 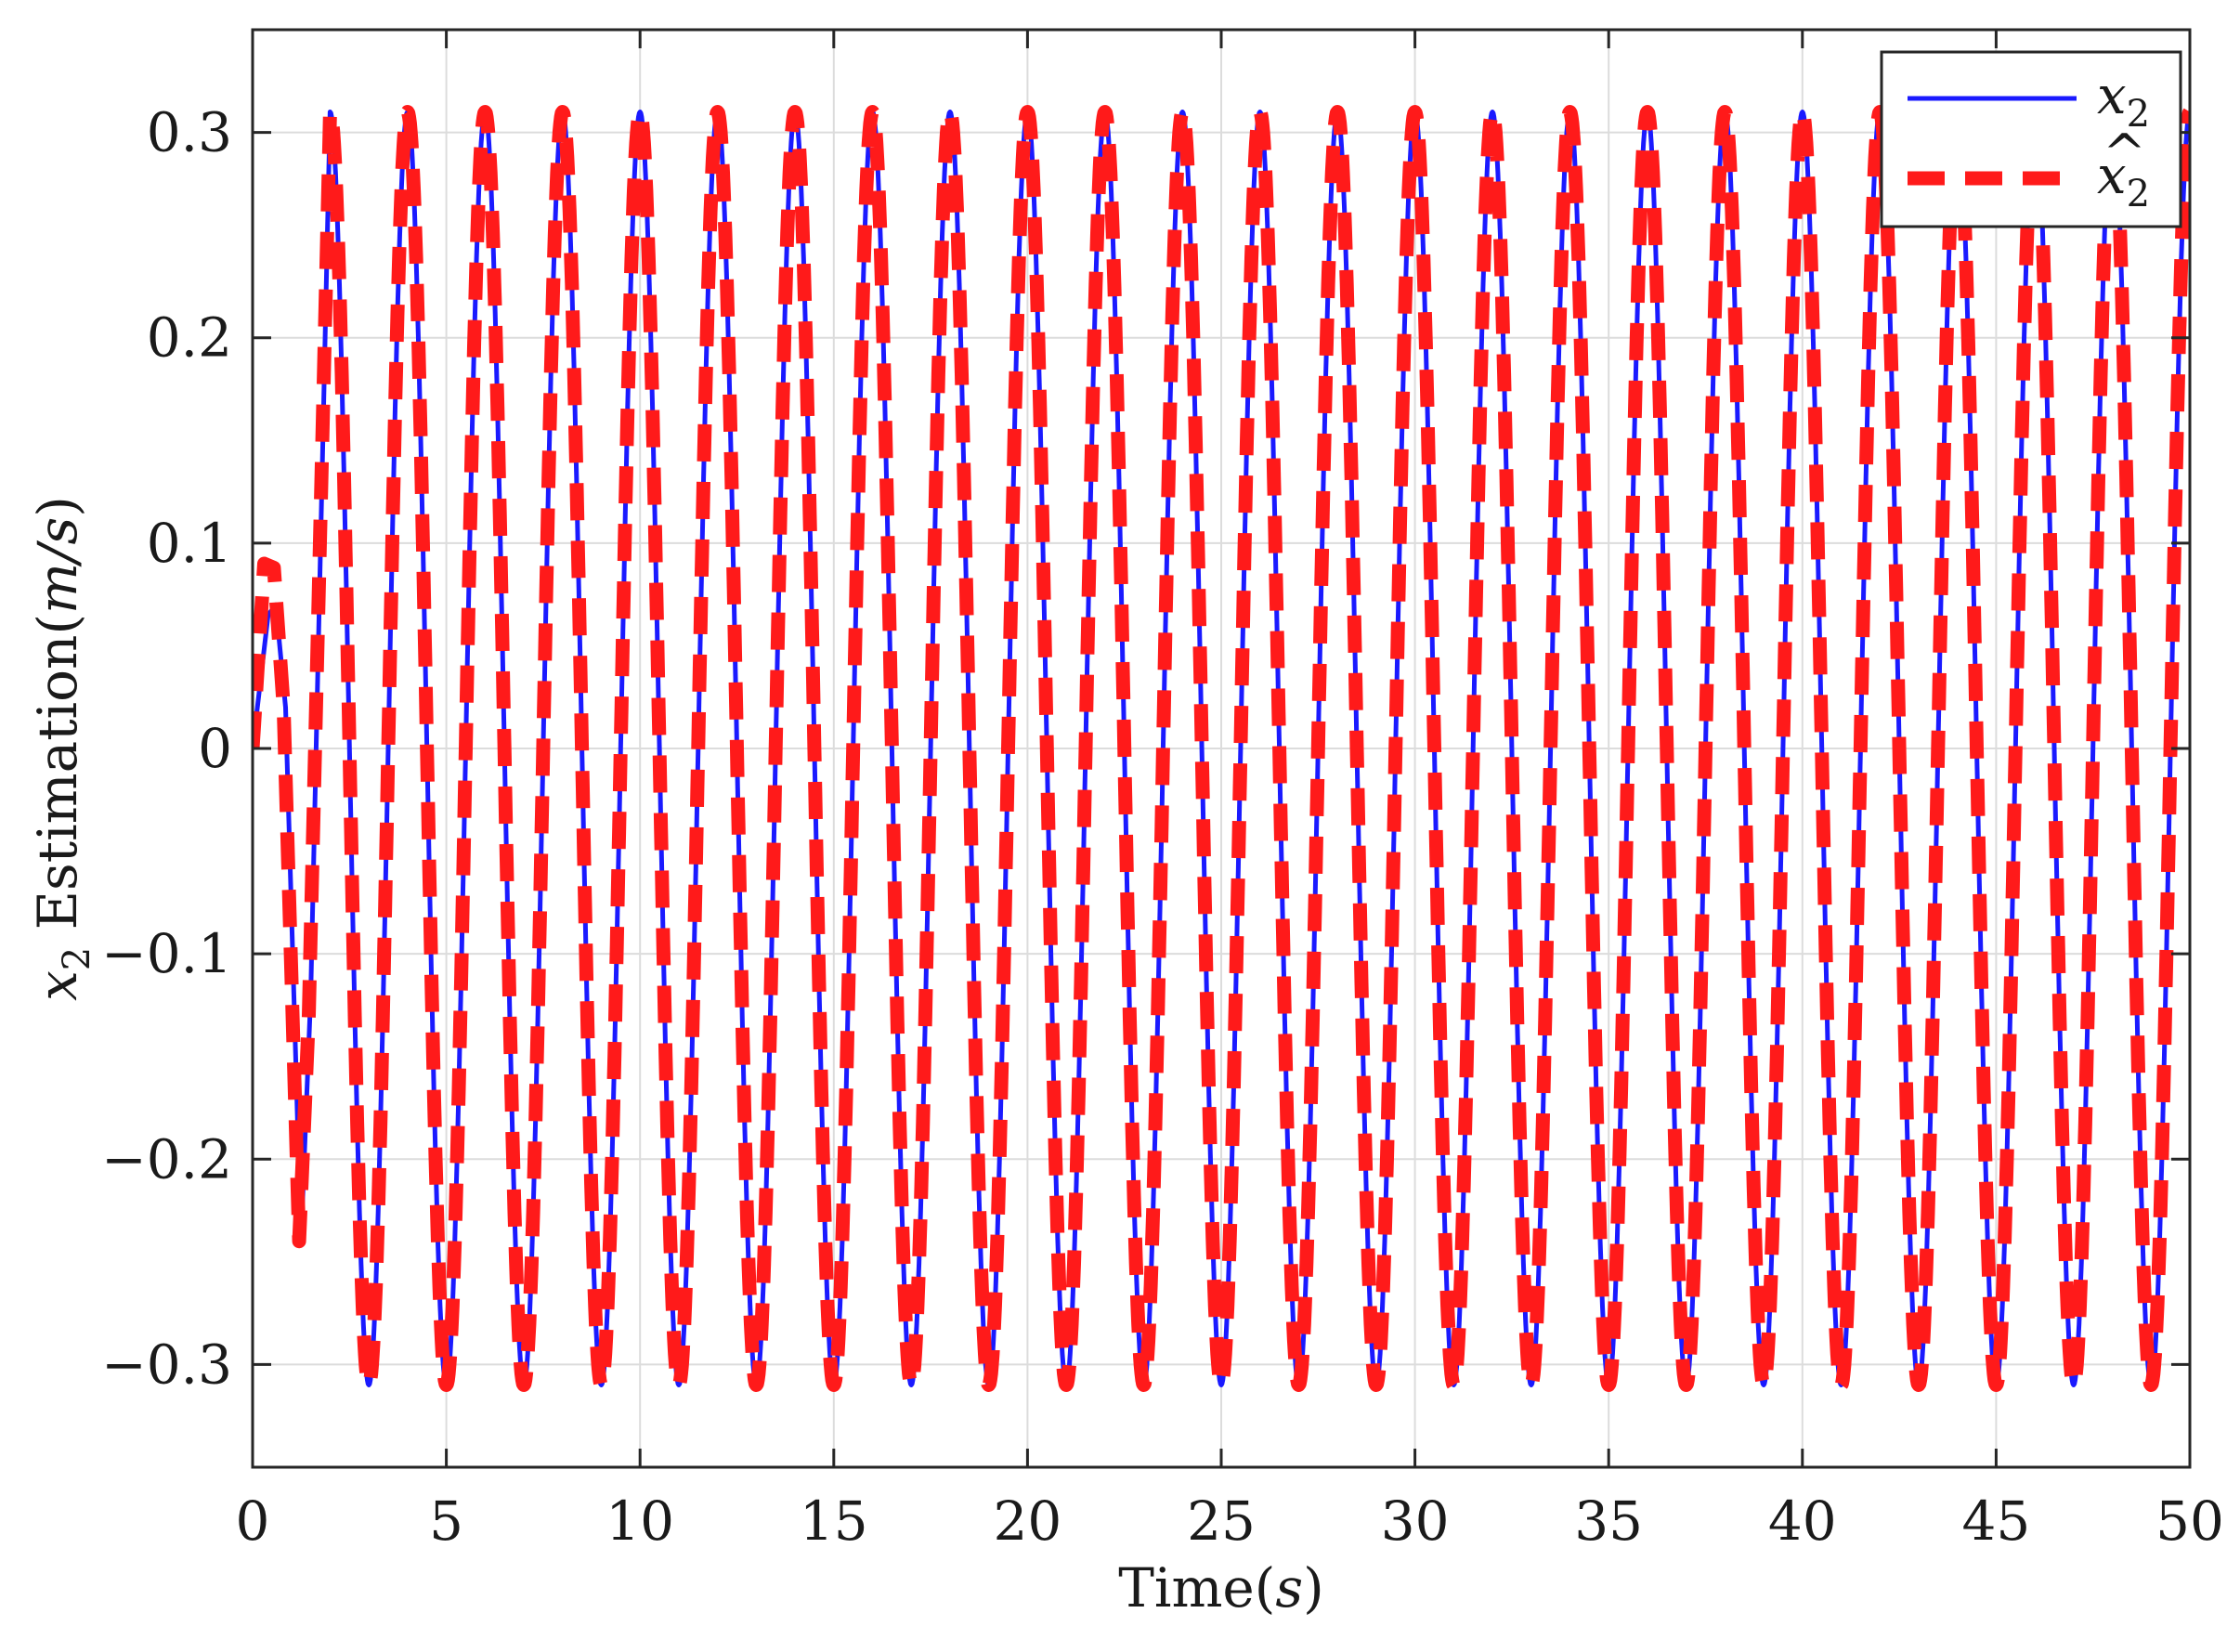 What do you see at coordinates (640, 1521) in the screenshot?
I see `x-tick-label-2: 10` at bounding box center [640, 1521].